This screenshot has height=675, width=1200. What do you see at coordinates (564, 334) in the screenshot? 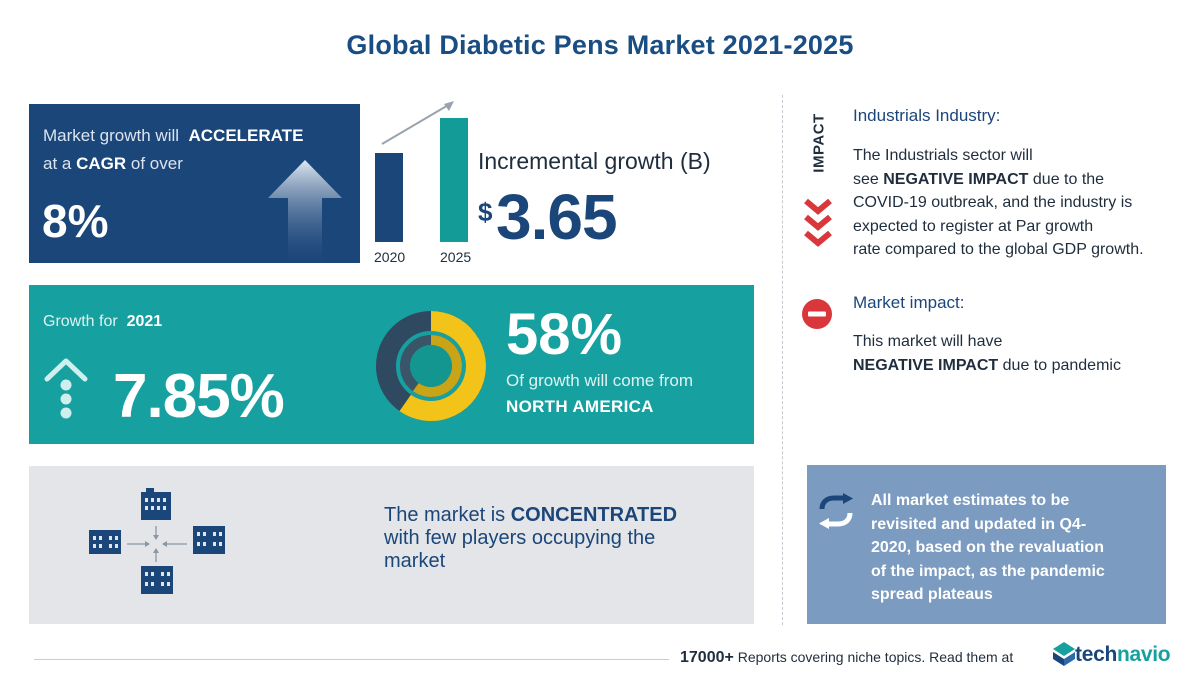
I see `regional-share-value: 58%` at bounding box center [564, 334].